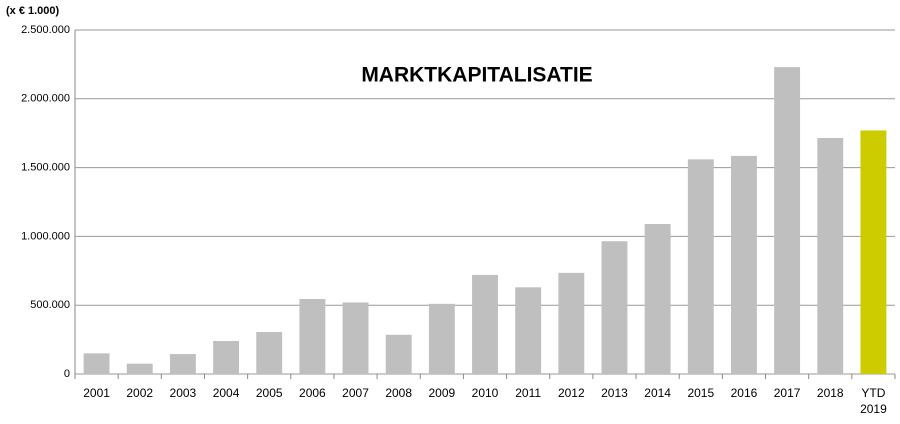  I want to click on y-tick-label: 0, so click(67, 374).